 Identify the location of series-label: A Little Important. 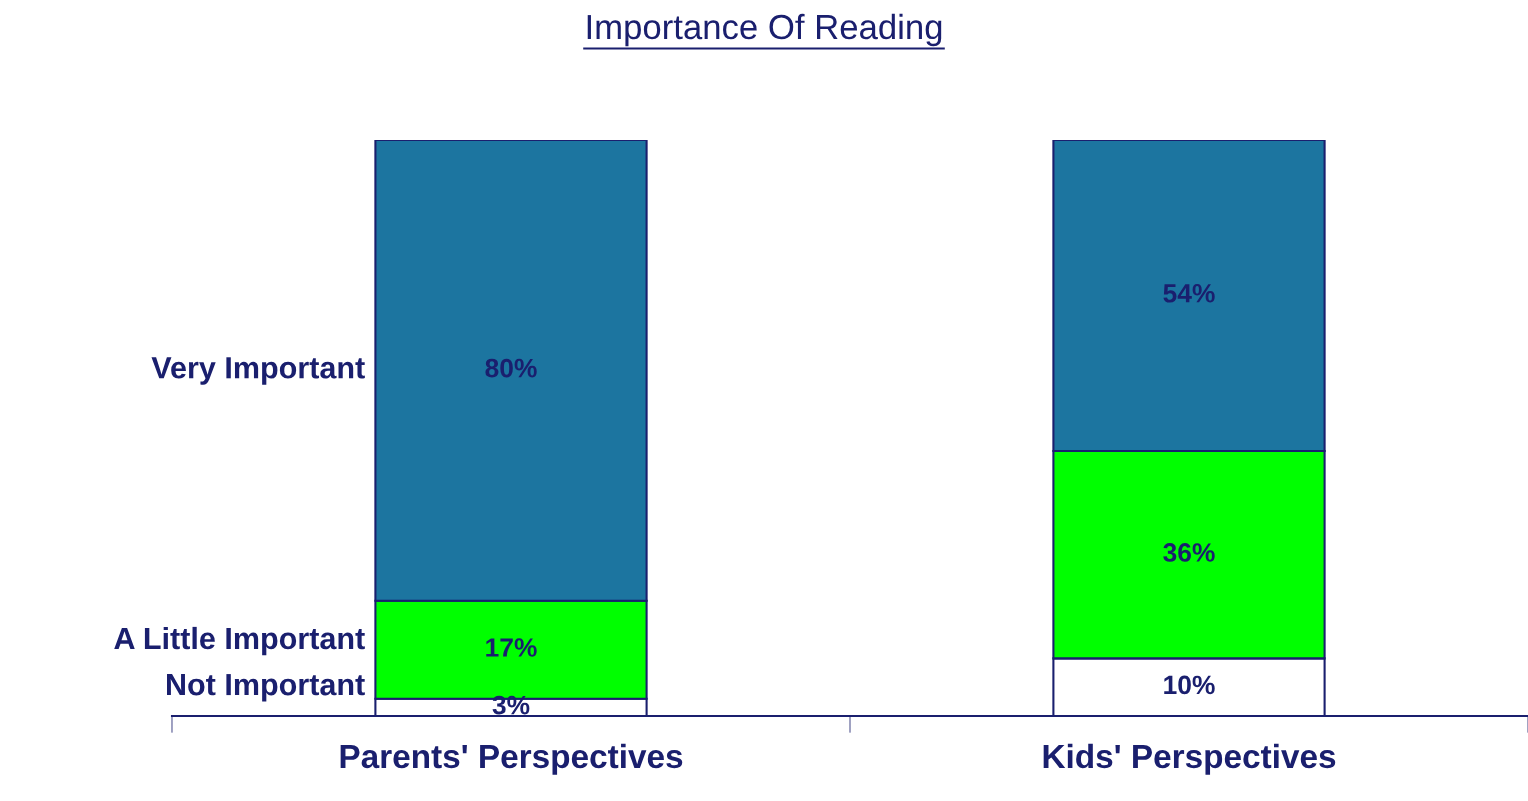
(239, 641).